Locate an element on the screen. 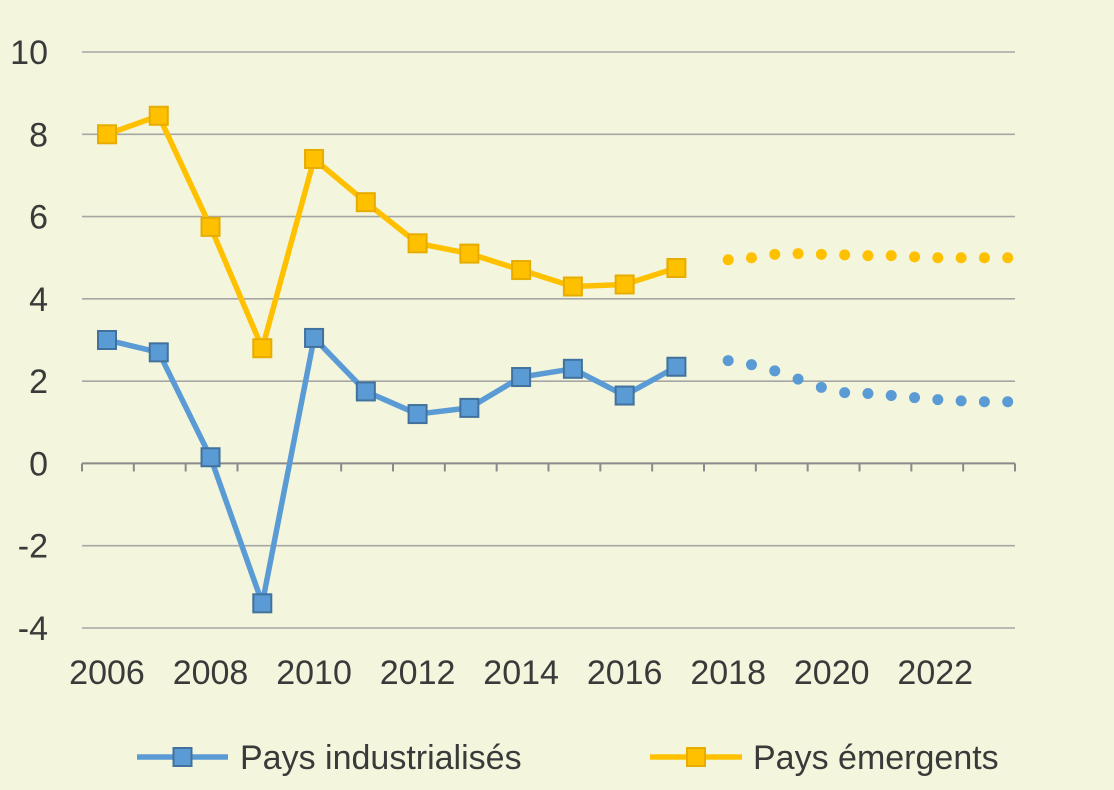 The image size is (1114, 790). y-axis-tick-labels: 10 8 6 4 2 0 -2 -4 is located at coordinates (29, 341).